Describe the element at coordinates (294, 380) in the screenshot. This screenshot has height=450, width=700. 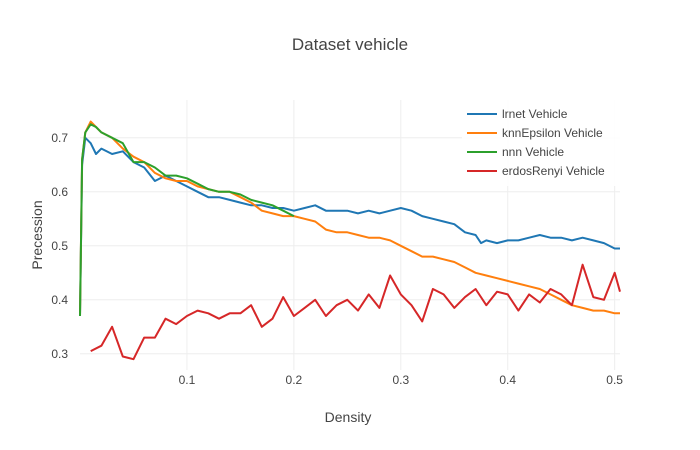
I see `x-tick-label: 0.2` at that location.